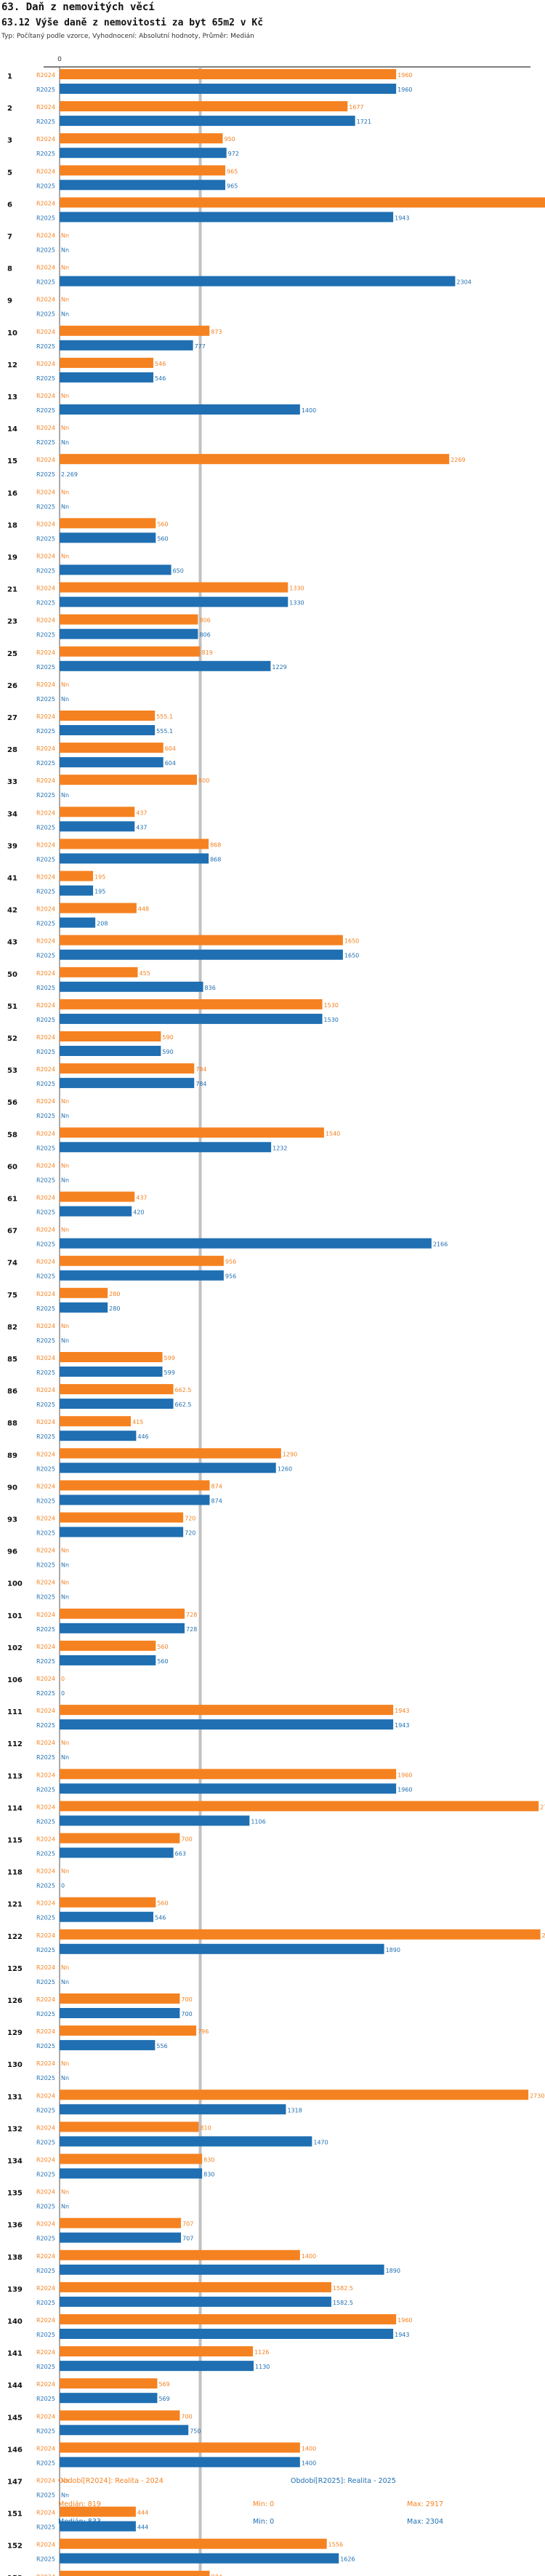 The image size is (545, 2576). What do you see at coordinates (15, 2354) in the screenshot?
I see `row-label: 141` at bounding box center [15, 2354].